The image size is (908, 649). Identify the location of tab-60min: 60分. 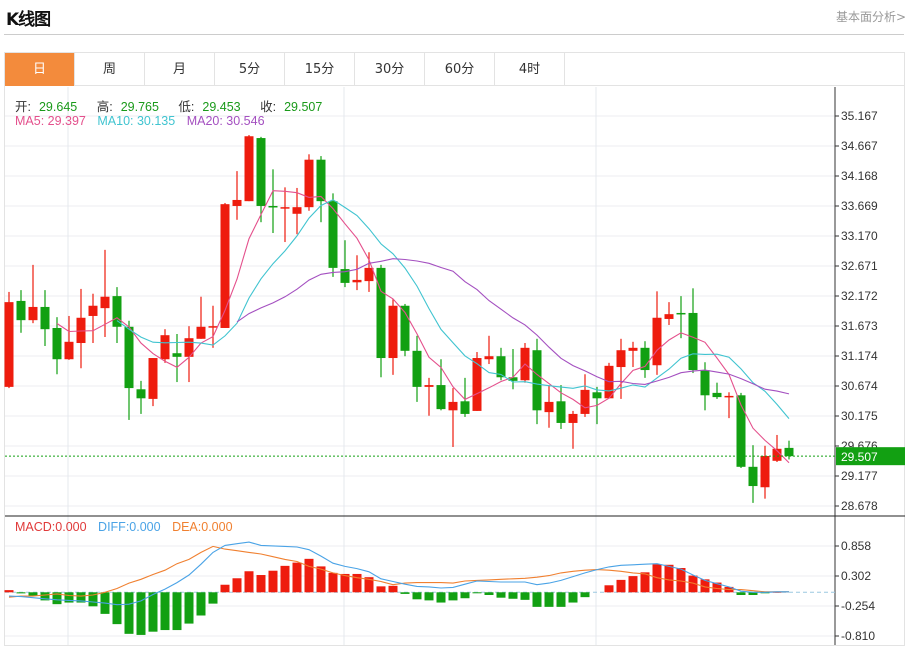
(460, 69).